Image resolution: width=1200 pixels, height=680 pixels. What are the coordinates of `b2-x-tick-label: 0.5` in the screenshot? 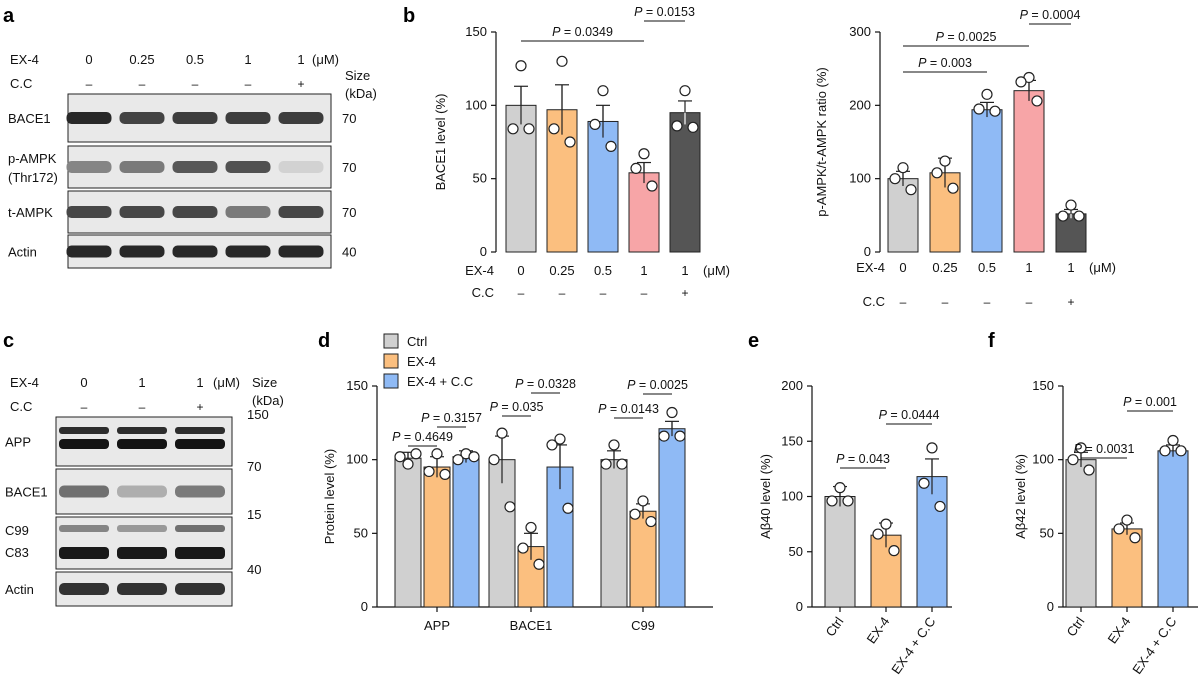 It's located at (987, 267).